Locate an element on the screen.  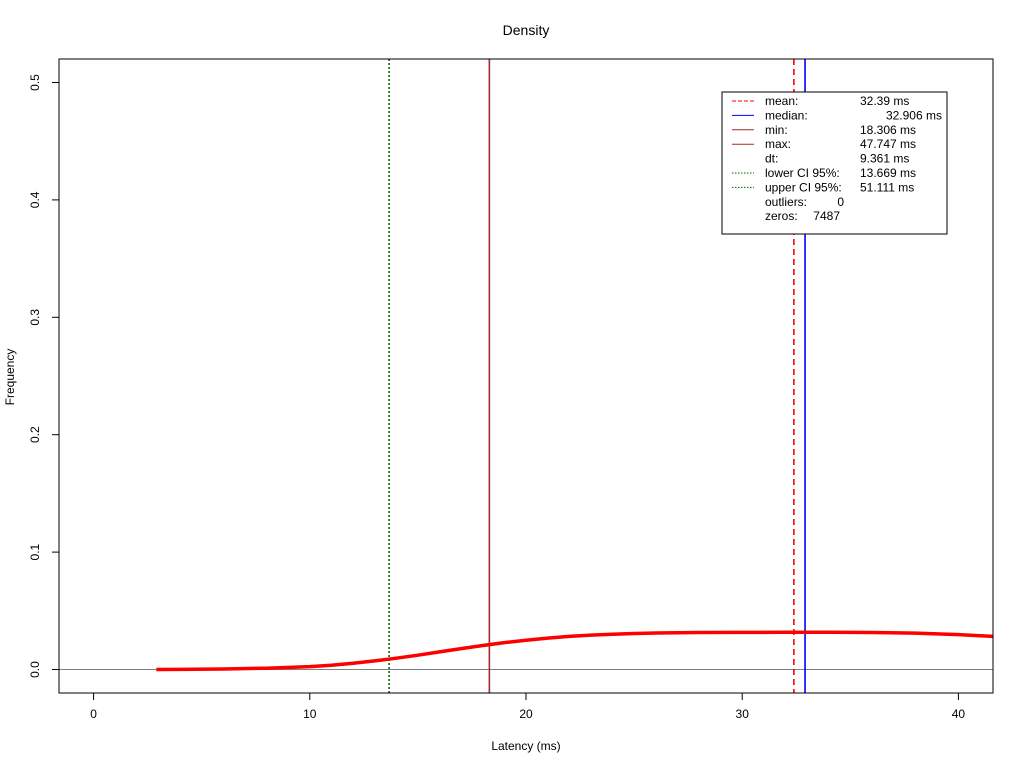
legend-value: 0 is located at coordinates (840, 202).